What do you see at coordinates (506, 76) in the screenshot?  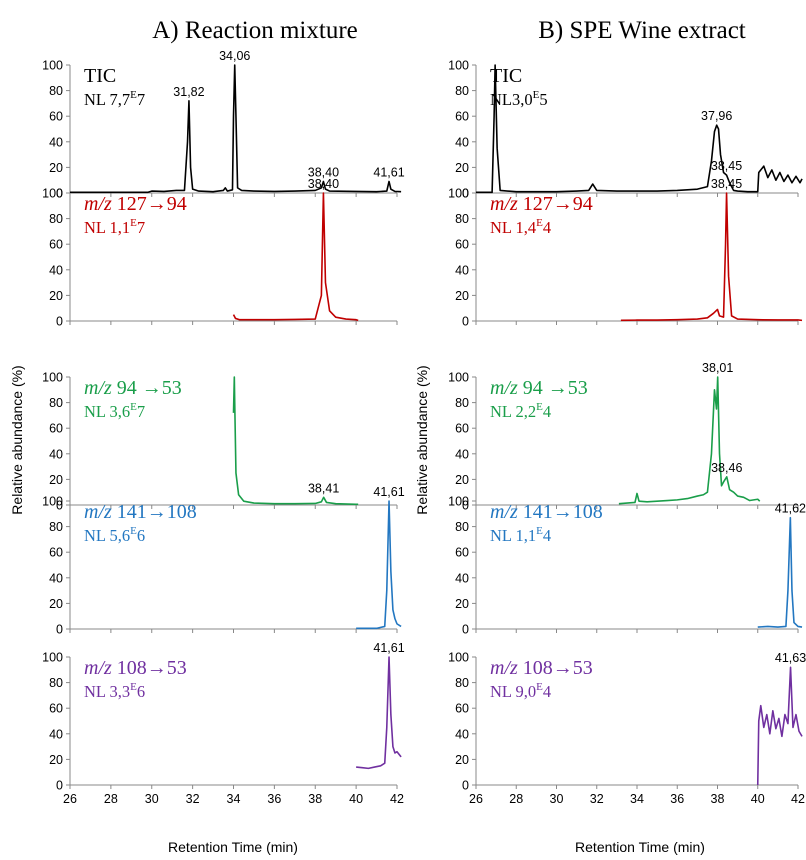 I see `trace-label-line1: TIC` at bounding box center [506, 76].